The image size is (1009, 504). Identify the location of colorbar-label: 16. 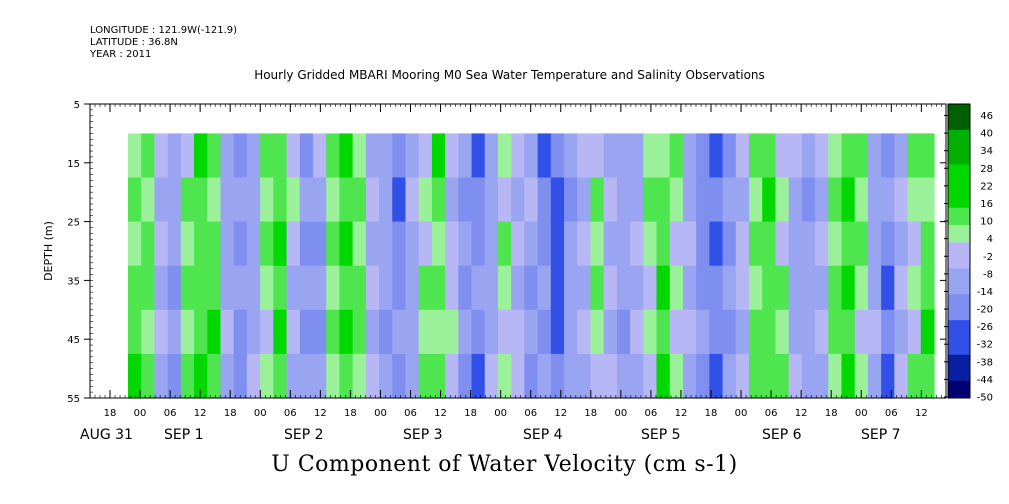
(986, 204).